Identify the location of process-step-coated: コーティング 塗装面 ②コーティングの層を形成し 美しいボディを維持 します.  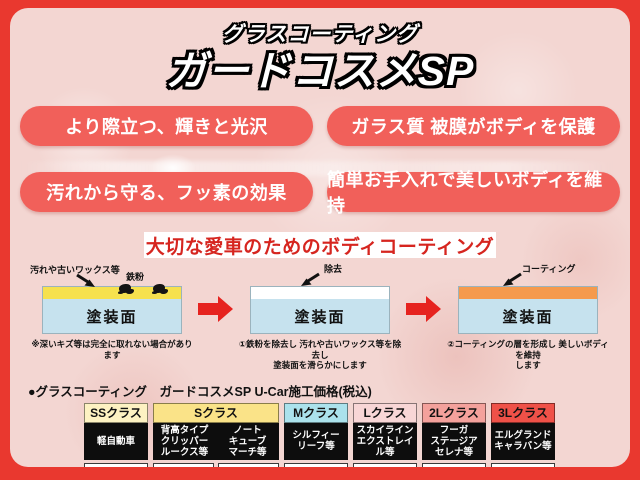
(528, 316).